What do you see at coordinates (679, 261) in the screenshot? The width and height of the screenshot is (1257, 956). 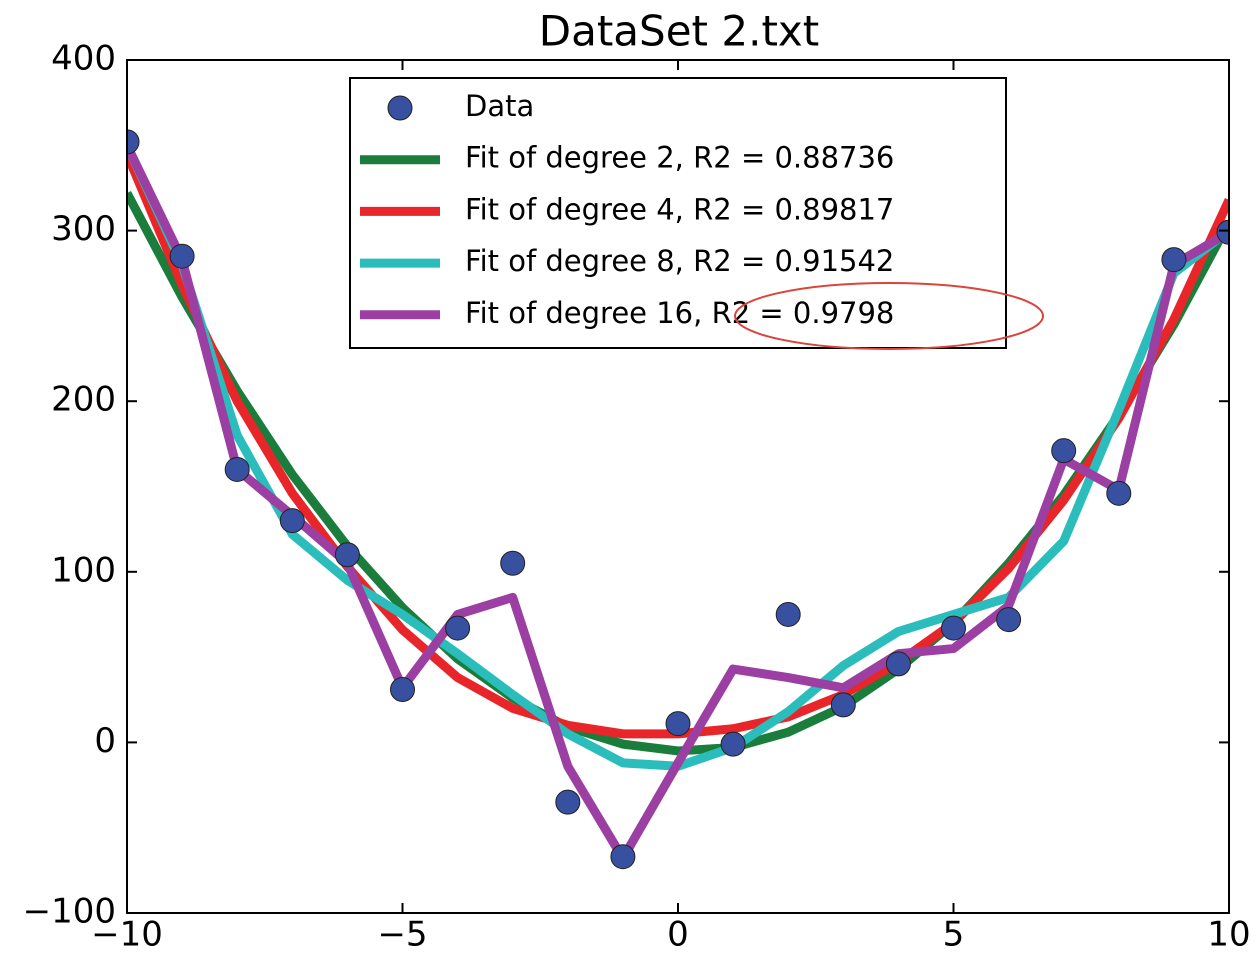 I see `legend-label: Fit of degree 8, R2 = 0.91542` at bounding box center [679, 261].